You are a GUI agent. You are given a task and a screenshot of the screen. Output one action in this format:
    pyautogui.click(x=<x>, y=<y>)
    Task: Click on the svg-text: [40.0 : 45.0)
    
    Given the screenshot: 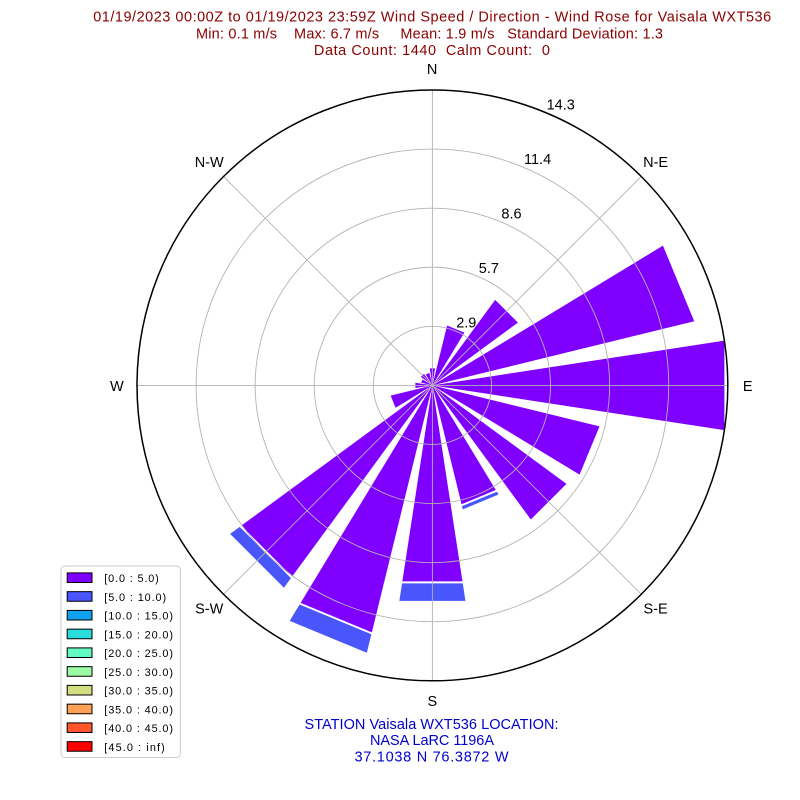 What is the action you would take?
    pyautogui.click(x=138, y=729)
    